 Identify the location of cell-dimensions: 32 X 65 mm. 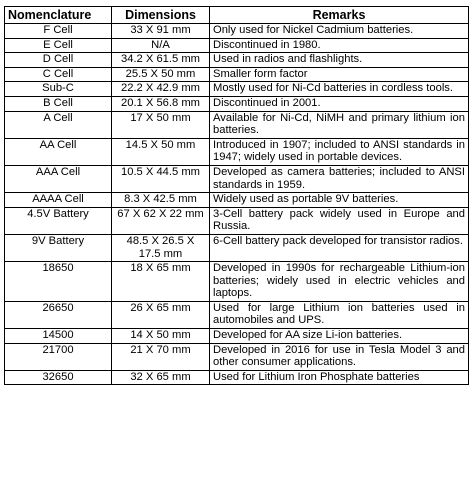
(160, 377).